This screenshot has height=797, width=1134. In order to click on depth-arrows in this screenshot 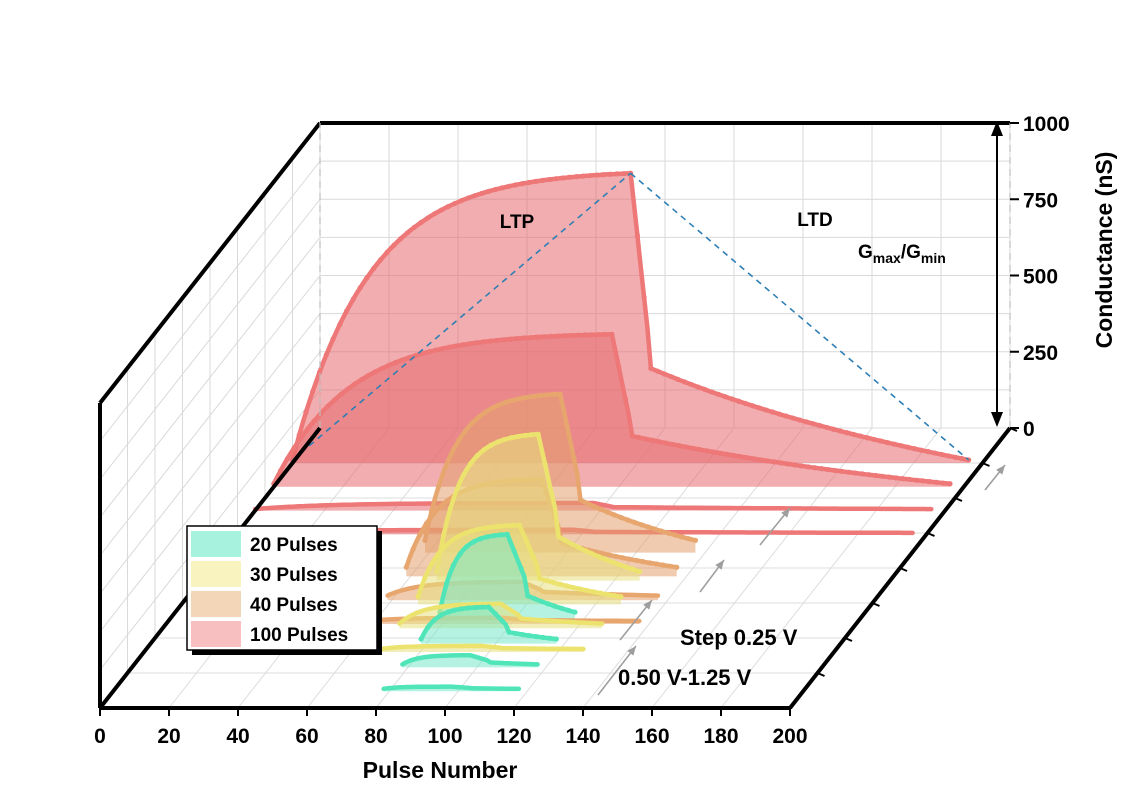, I will do `click(801, 580)`.